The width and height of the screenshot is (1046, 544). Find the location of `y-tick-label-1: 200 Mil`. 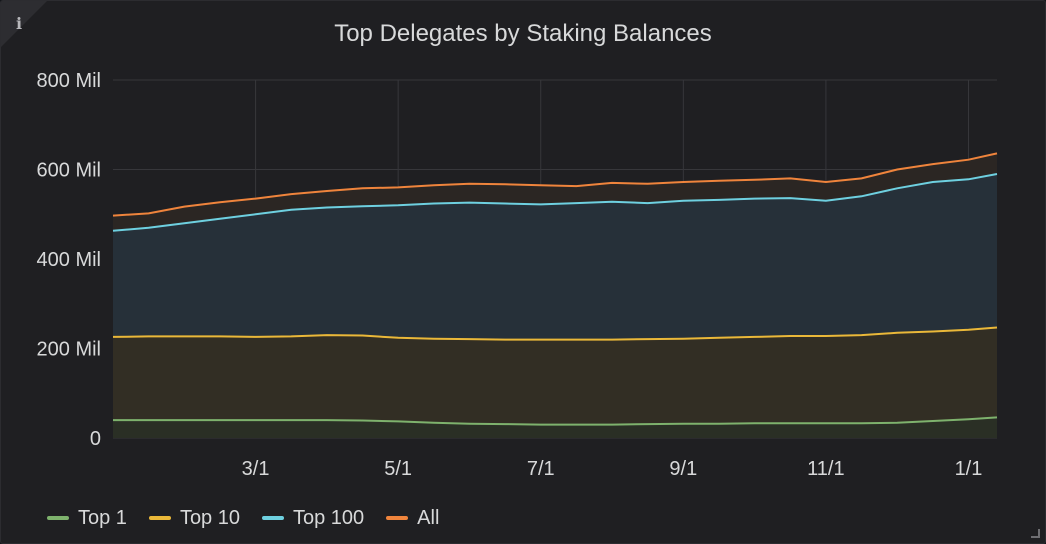

y-tick-label-1: 200 Mil is located at coordinates (69, 350).